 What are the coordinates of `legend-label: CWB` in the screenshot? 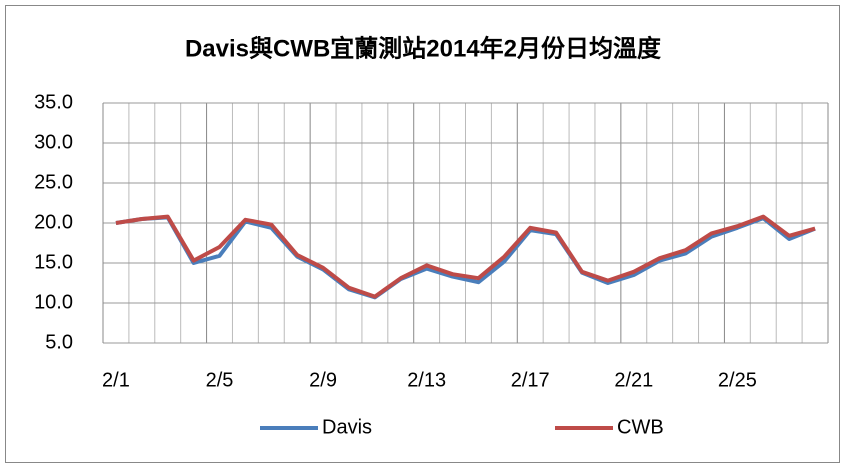 It's located at (640, 427).